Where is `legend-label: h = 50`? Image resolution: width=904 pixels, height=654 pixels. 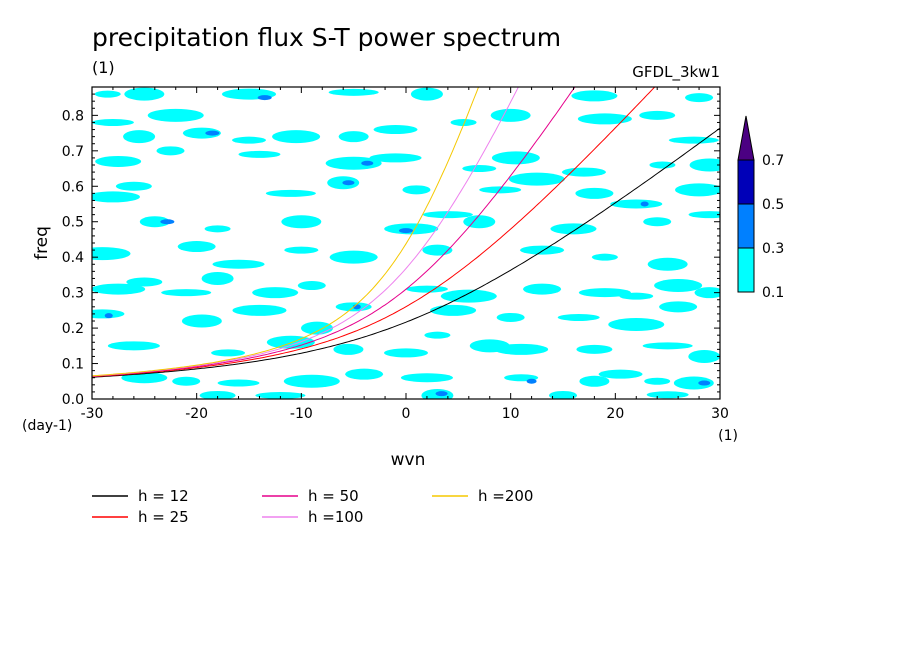 legend-label: h = 50 is located at coordinates (333, 496).